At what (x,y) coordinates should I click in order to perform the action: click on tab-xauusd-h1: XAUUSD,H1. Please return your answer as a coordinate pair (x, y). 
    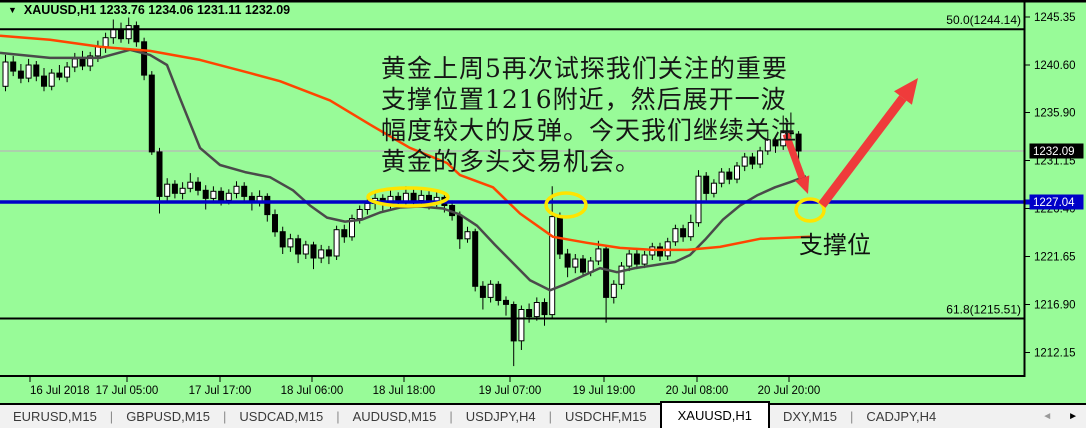
    Looking at the image, I should click on (715, 414).